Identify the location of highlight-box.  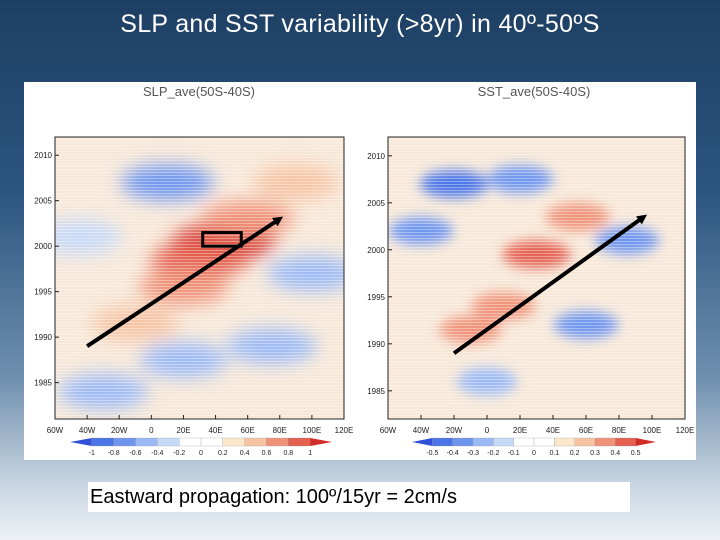
(222, 239).